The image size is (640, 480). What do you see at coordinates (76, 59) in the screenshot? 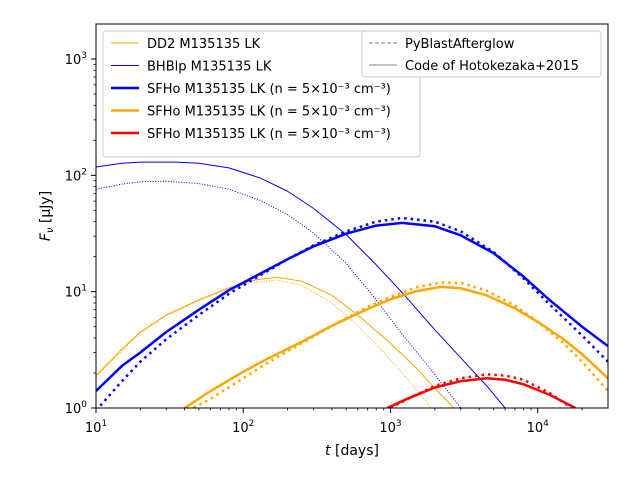
I see `y-tick-label: 10³` at bounding box center [76, 59].